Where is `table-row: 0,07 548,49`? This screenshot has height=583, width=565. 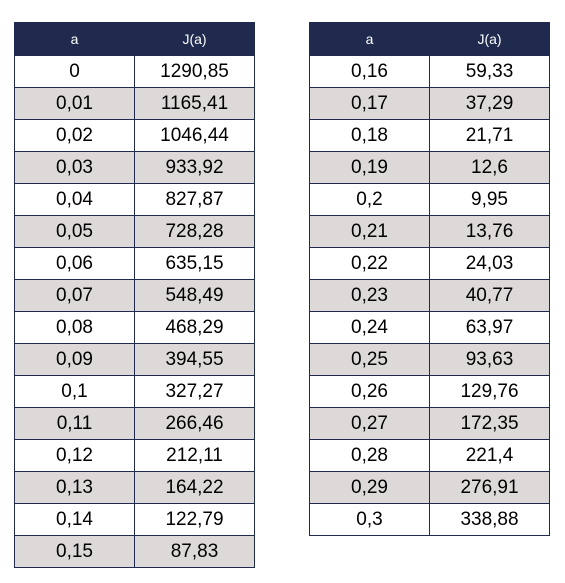 table-row: 0,07 548,49 is located at coordinates (134, 295).